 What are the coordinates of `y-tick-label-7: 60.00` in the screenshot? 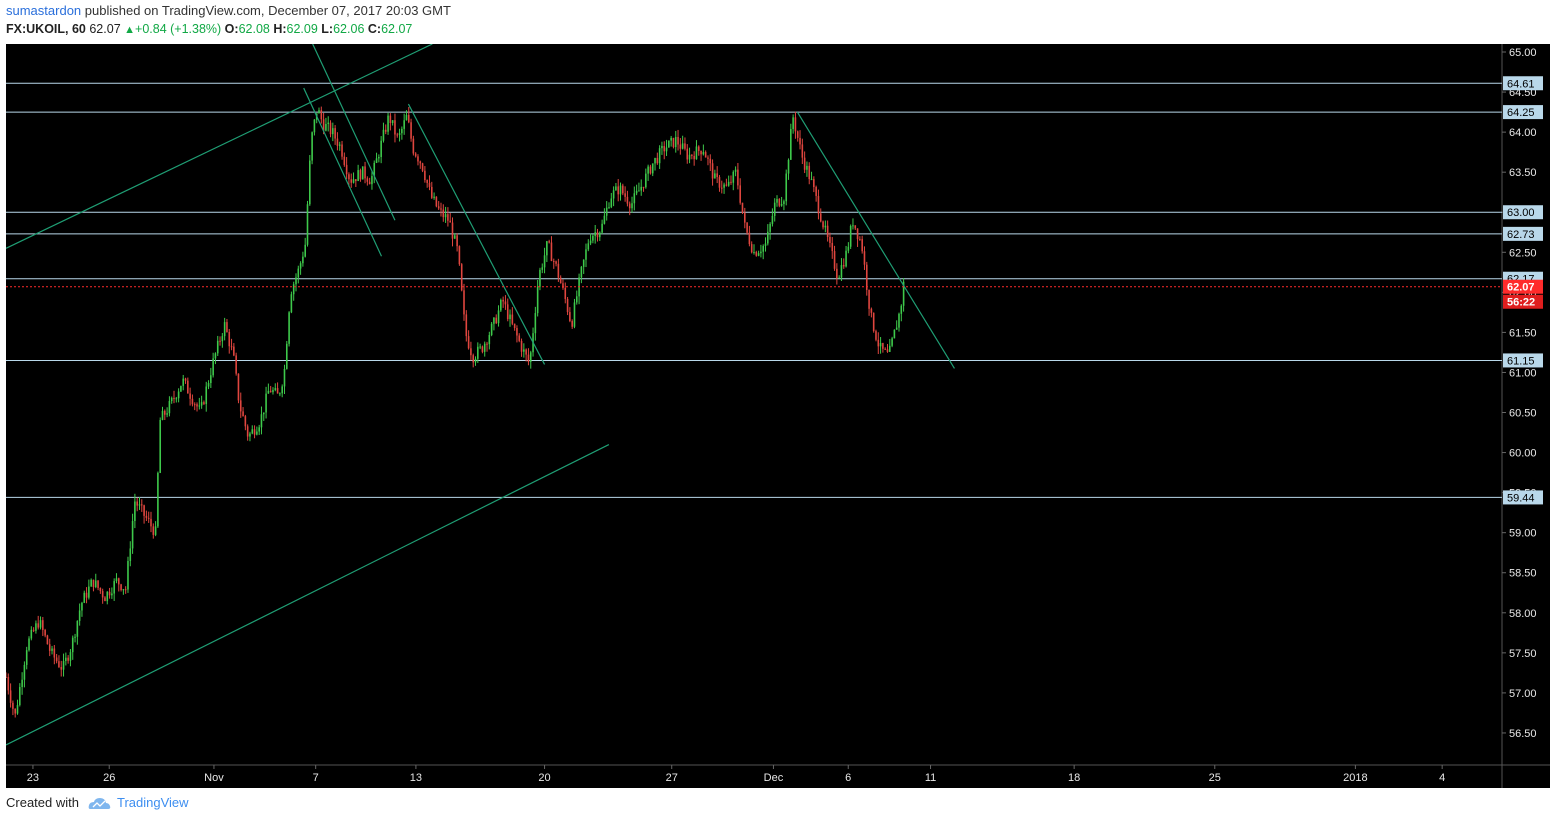 It's located at (1523, 454).